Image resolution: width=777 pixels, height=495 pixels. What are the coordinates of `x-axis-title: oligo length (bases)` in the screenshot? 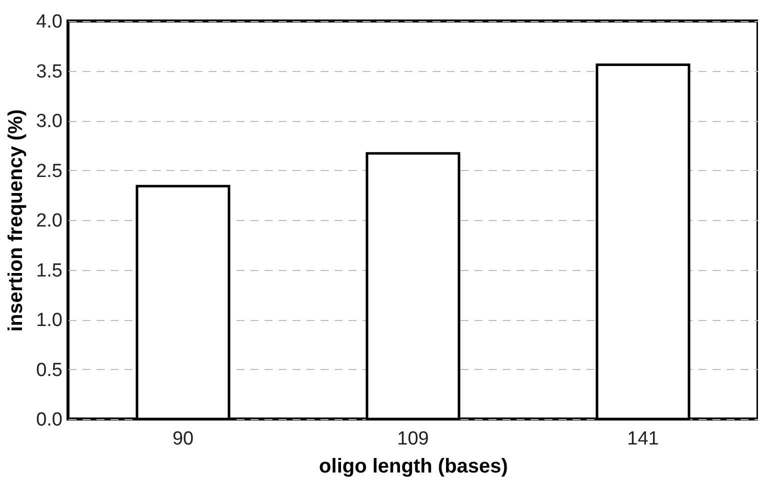 It's located at (413, 467).